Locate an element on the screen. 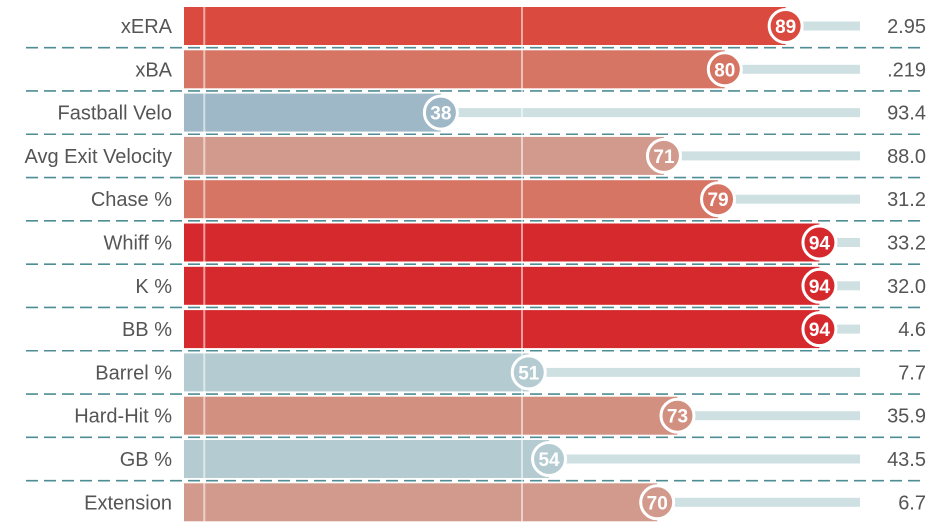 Image resolution: width=947 pixels, height=530 pixels. value-label-11: 6.7 is located at coordinates (912, 503).